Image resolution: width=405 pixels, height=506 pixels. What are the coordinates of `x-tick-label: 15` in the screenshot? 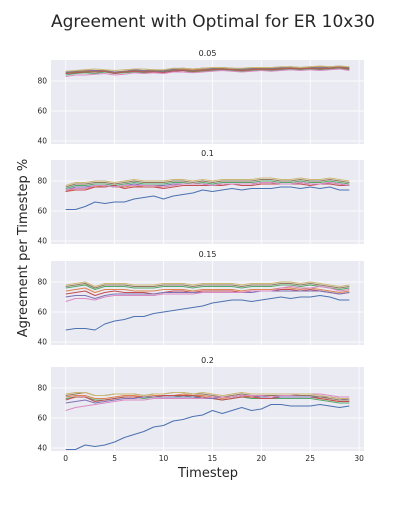 It's located at (213, 458).